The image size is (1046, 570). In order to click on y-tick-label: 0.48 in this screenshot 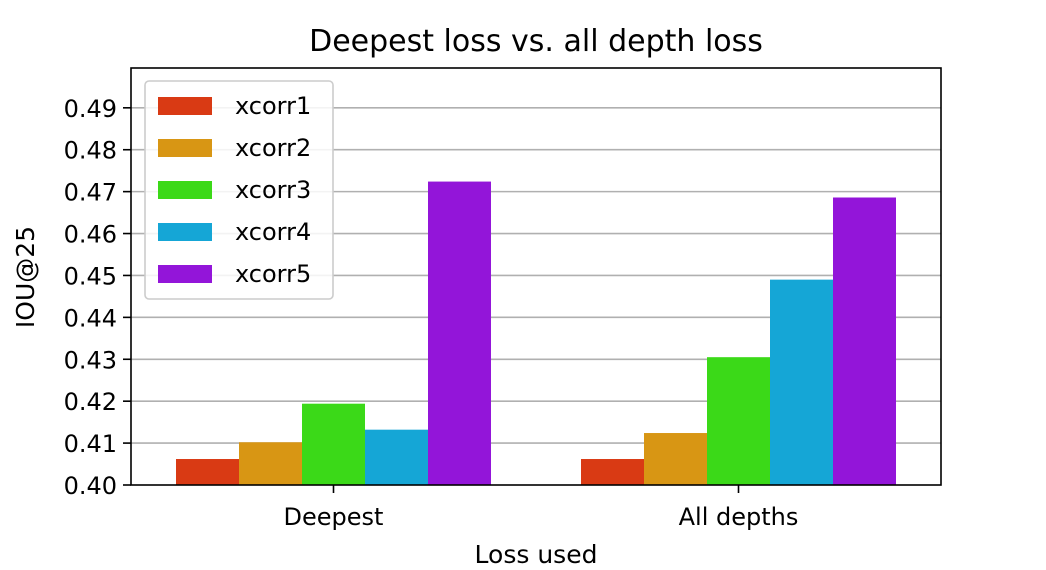, I will do `click(90, 151)`.